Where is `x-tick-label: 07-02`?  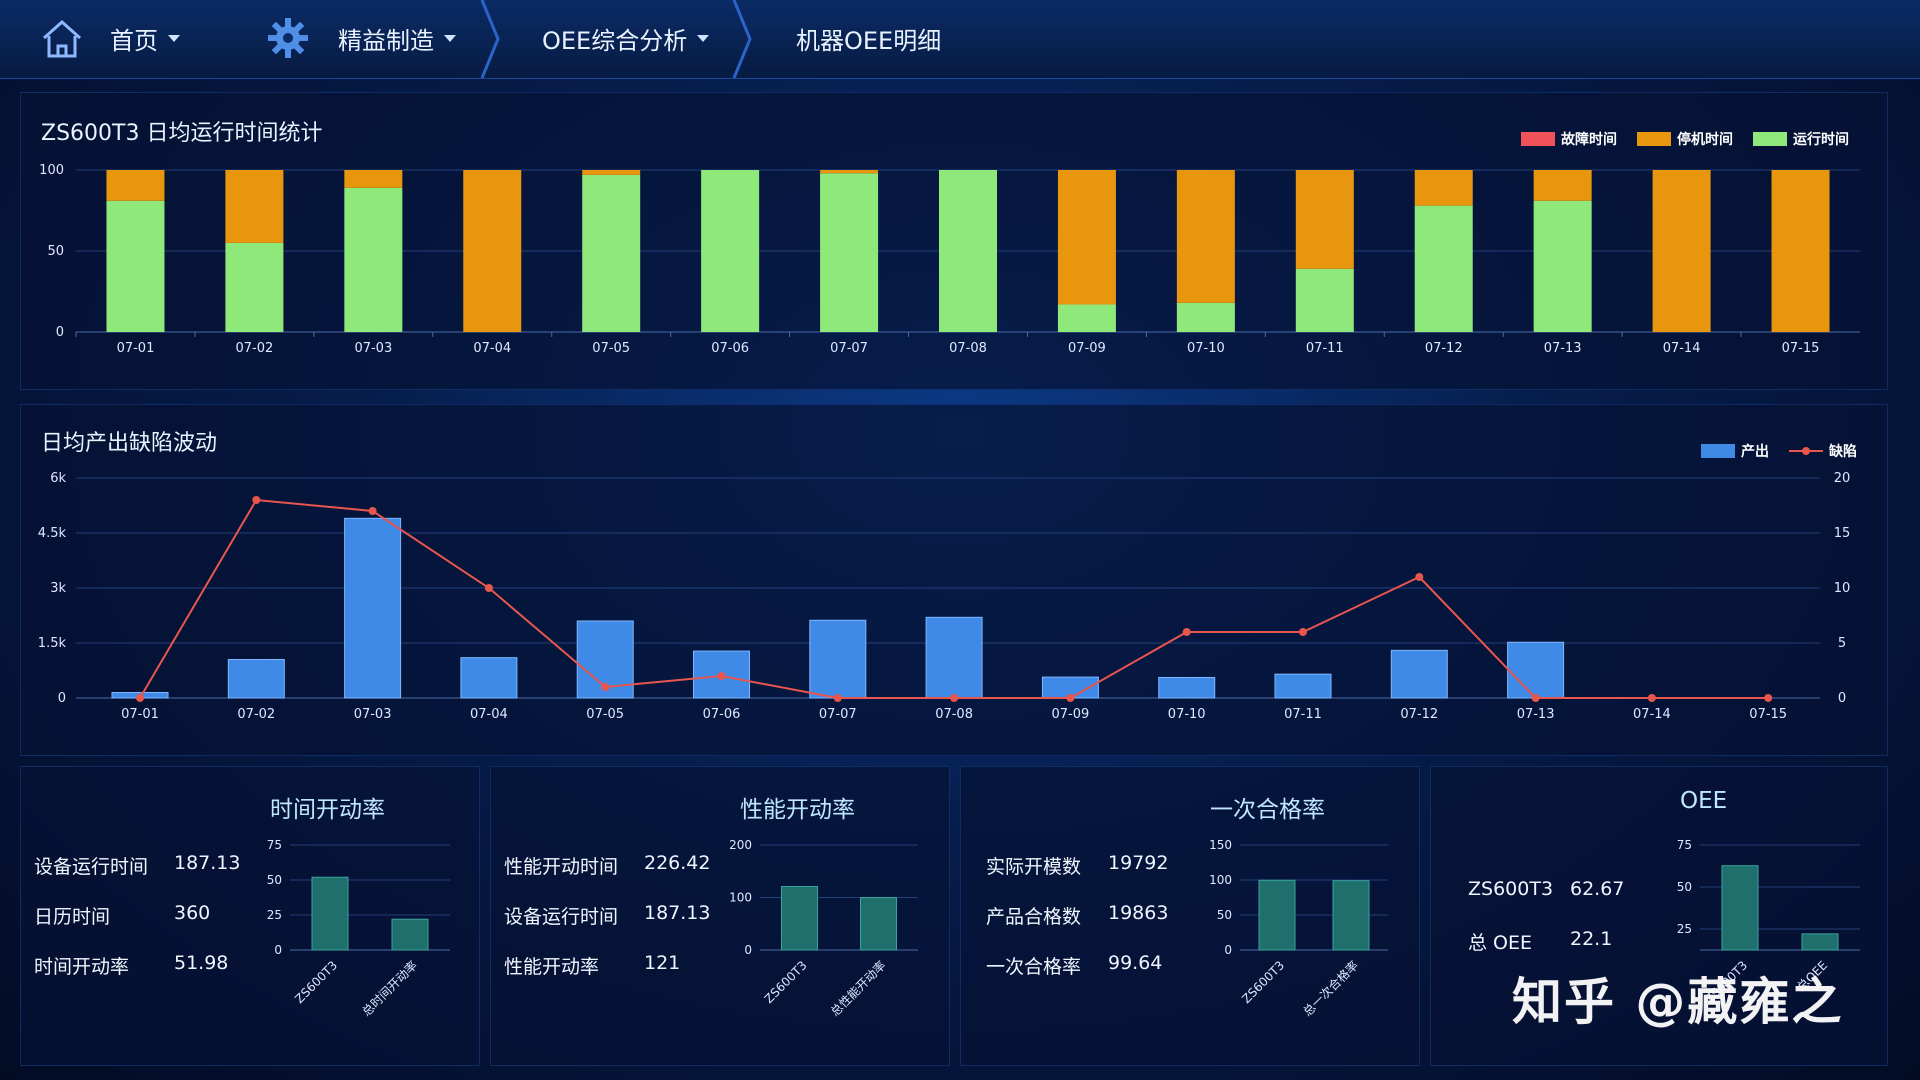
x-tick-label: 07-02 is located at coordinates (255, 348).